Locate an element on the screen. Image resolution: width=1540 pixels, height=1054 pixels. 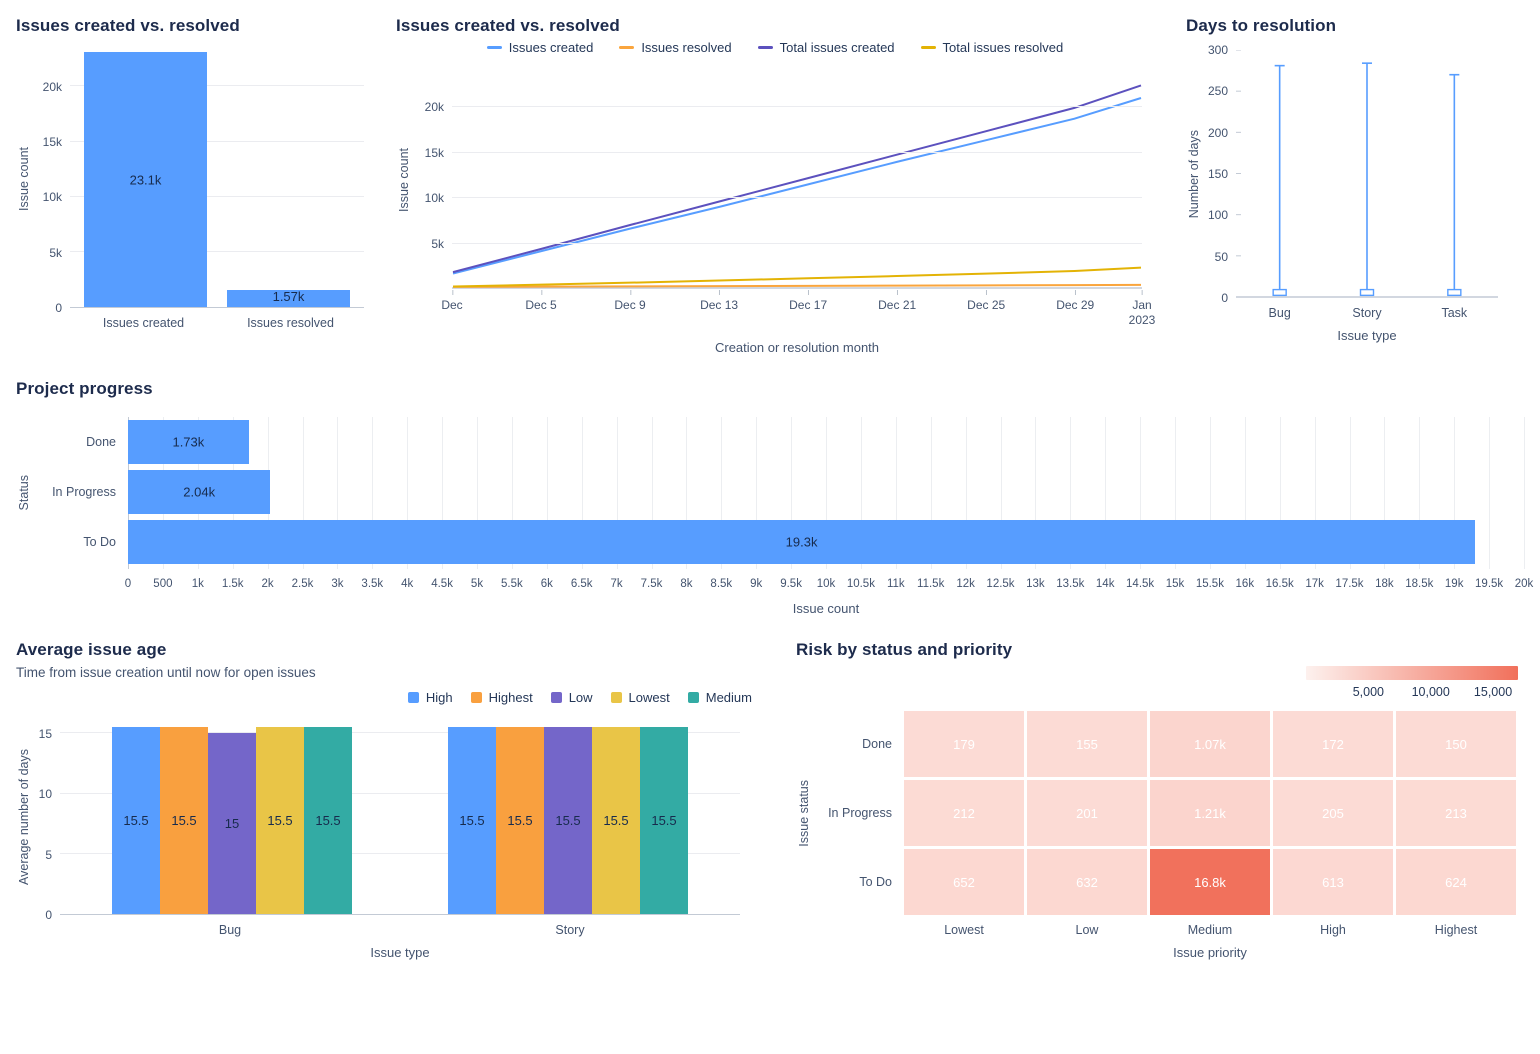
bar-story-lowest: 15.5 is located at coordinates (616, 820).